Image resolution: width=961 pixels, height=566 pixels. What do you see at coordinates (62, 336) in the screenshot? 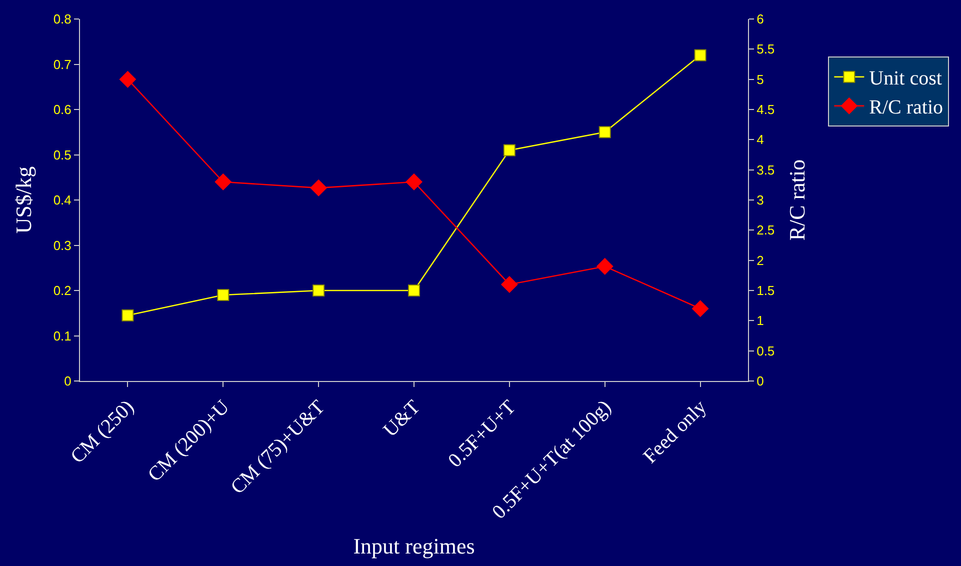
I see `y-tick-label: 0.1` at bounding box center [62, 336].